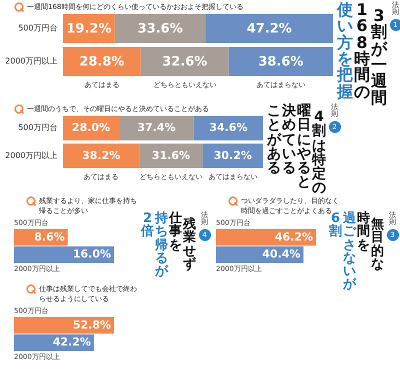 The width and height of the screenshot is (400, 371). I want to click on text: 3割が一週間, so click(379, 56).